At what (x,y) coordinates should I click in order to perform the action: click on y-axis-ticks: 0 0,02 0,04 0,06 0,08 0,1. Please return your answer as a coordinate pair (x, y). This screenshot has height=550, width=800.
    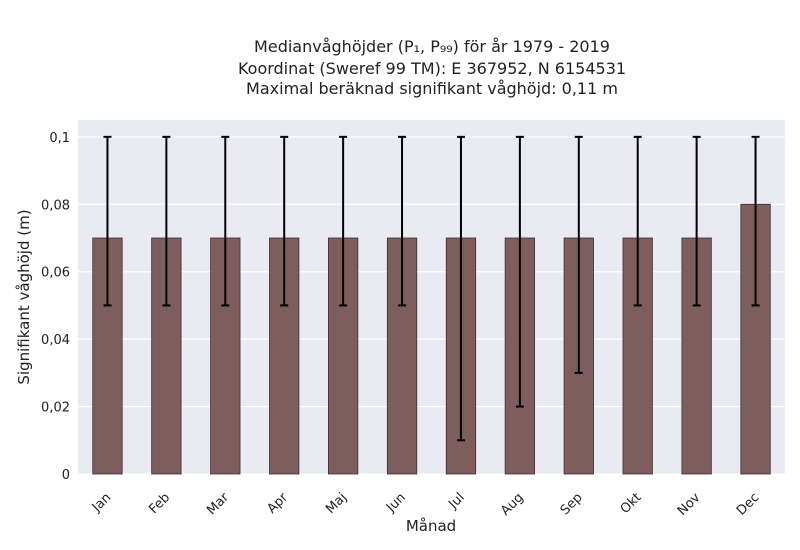
    Looking at the image, I should click on (55, 307).